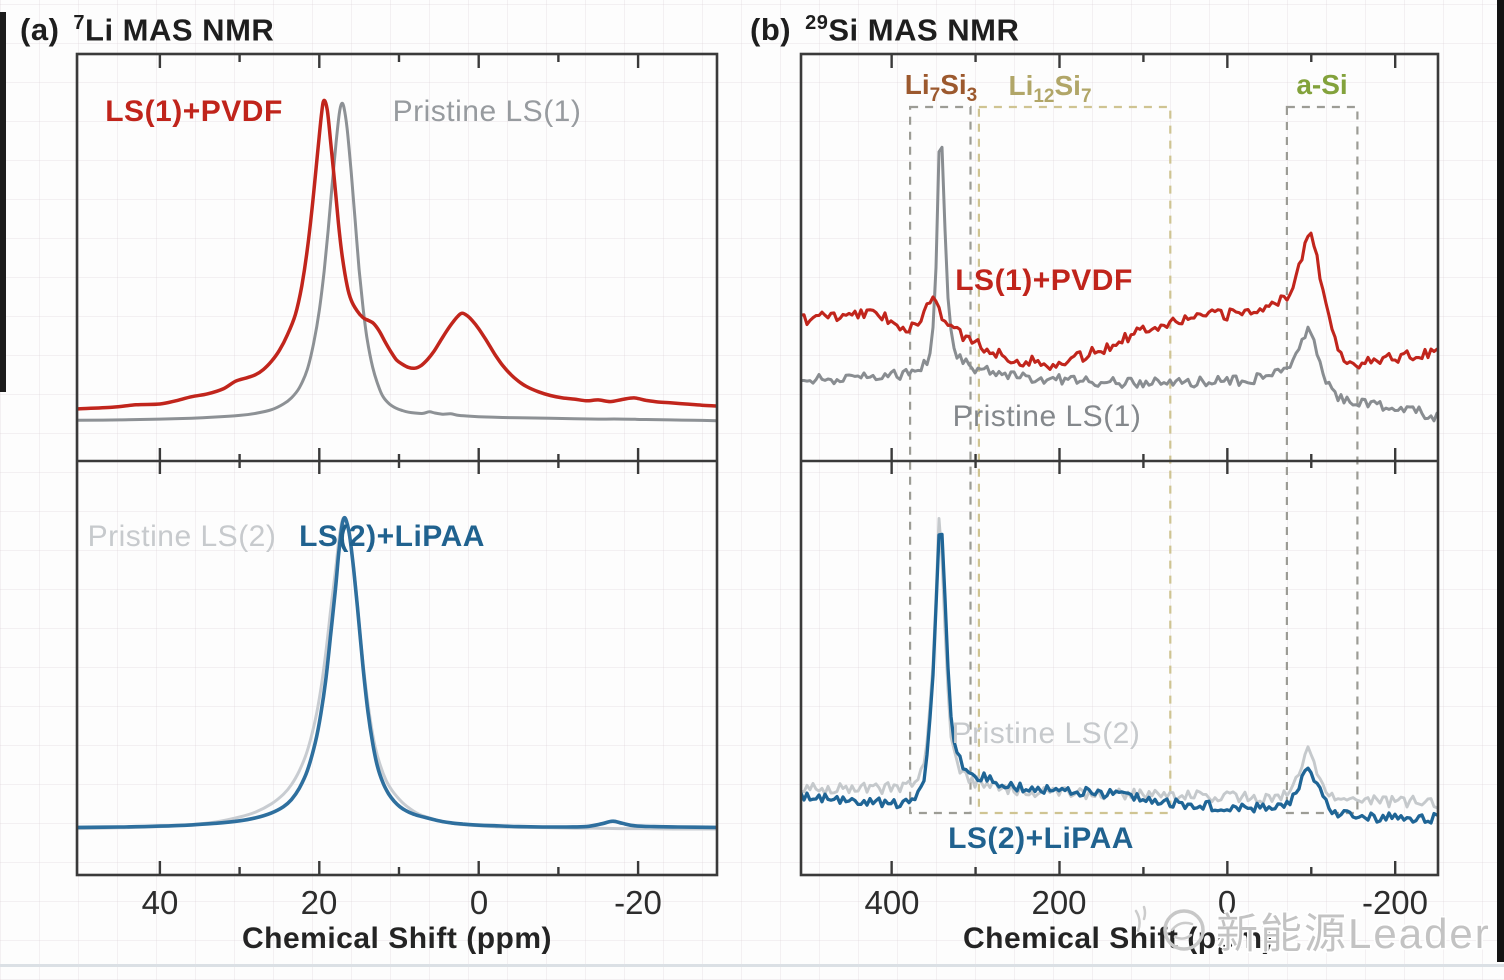  I want to click on axis-title-b: Chemical Shift (ppm), so click(1118, 938).